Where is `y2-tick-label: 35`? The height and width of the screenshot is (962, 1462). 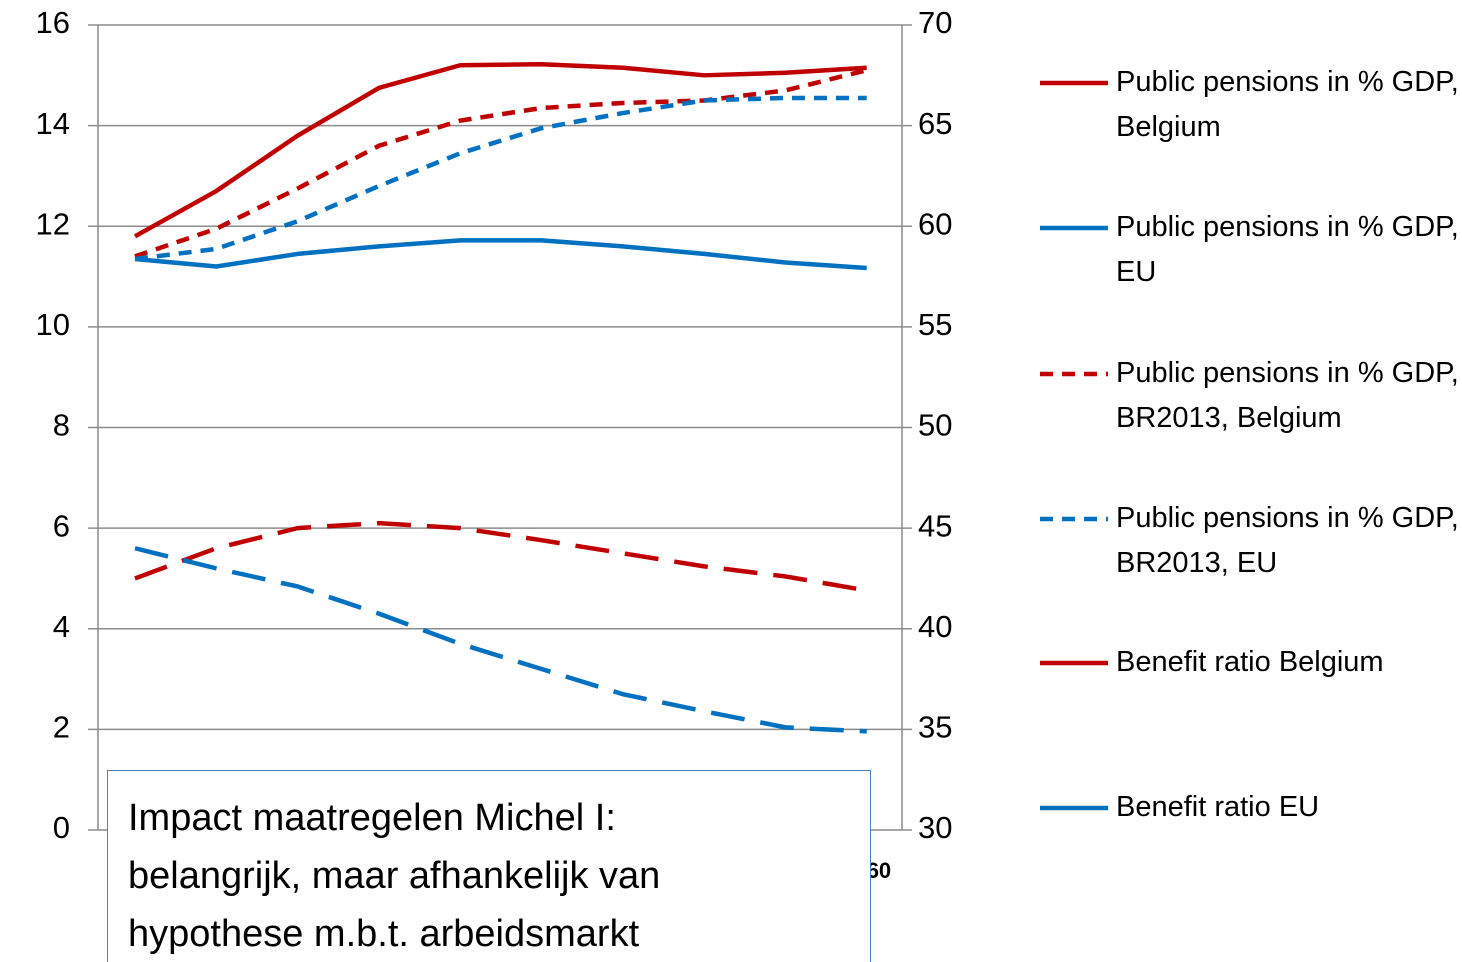 y2-tick-label: 35 is located at coordinates (935, 727).